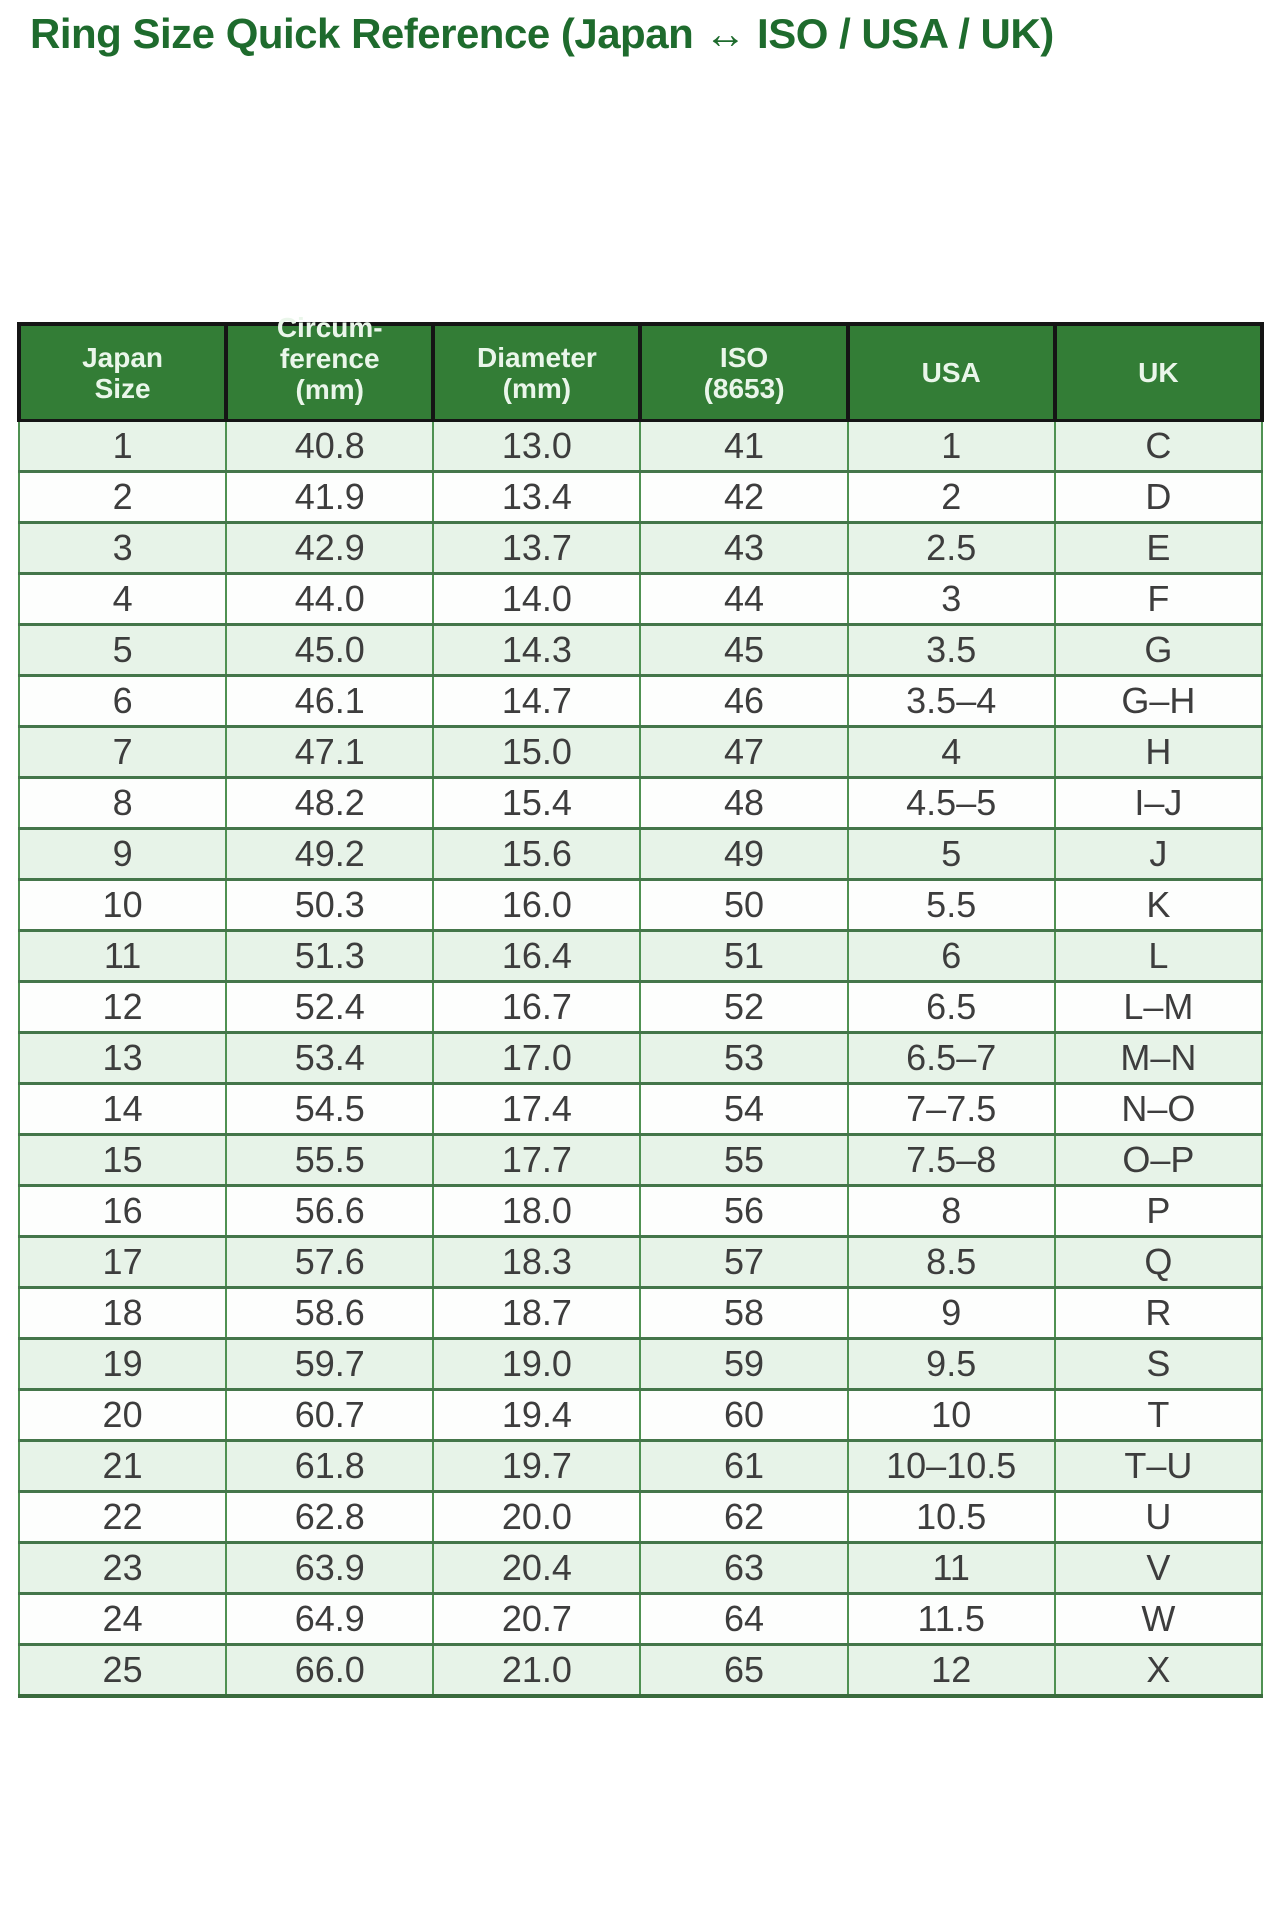 The image size is (1280, 1926). What do you see at coordinates (330, 1007) in the screenshot?
I see `table-cell: 52.4` at bounding box center [330, 1007].